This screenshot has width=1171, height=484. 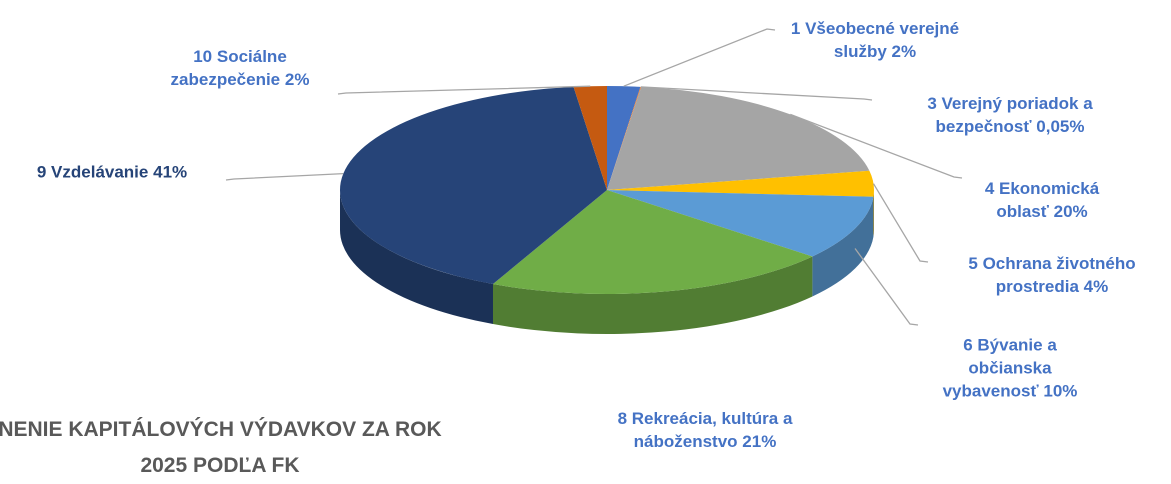 I want to click on data-label: 4 Ekonomická oblasť 20%, so click(x=1042, y=200).